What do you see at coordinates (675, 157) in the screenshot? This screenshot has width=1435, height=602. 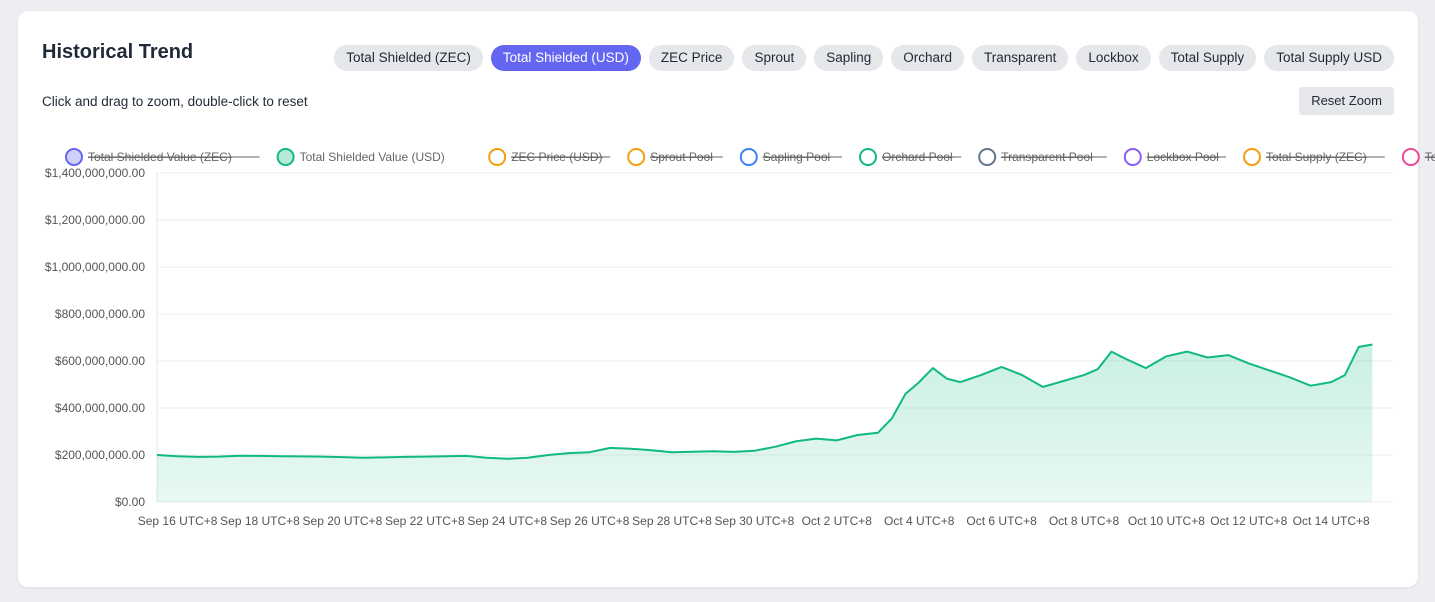 I see `legend-item: Sprout Pool` at bounding box center [675, 157].